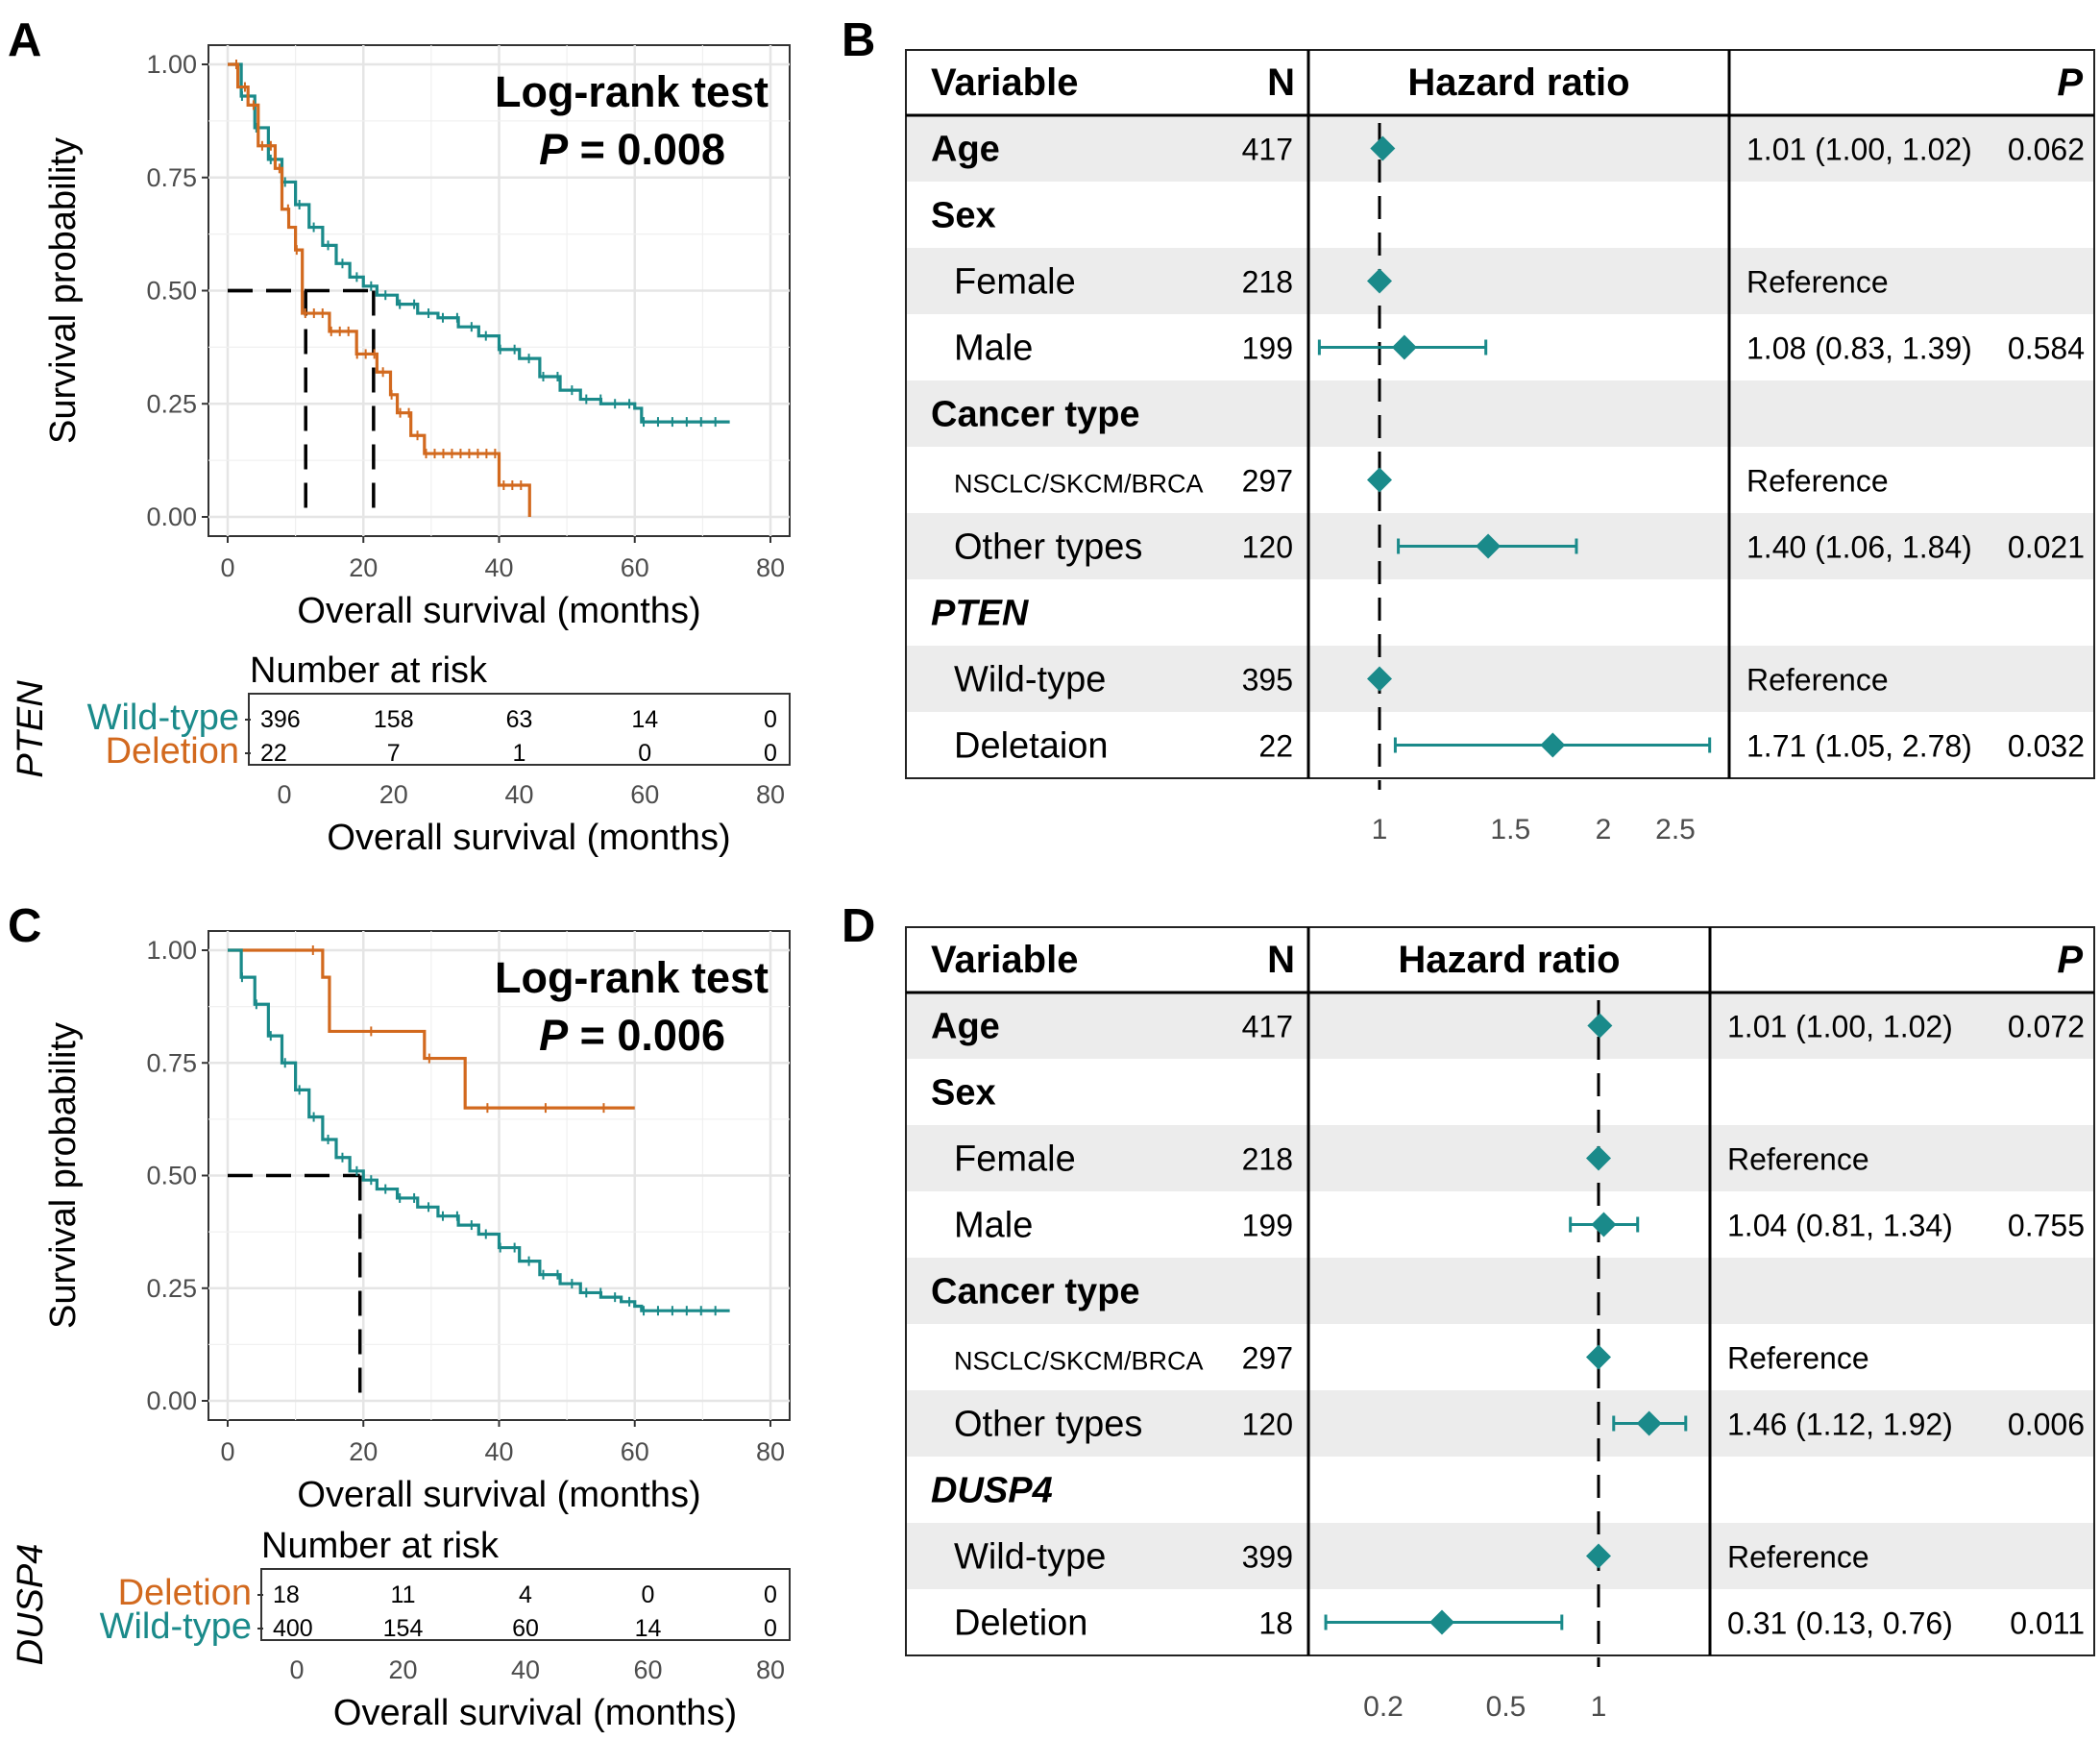 The image size is (2100, 1740). I want to click on panel-label-D: D, so click(858, 926).